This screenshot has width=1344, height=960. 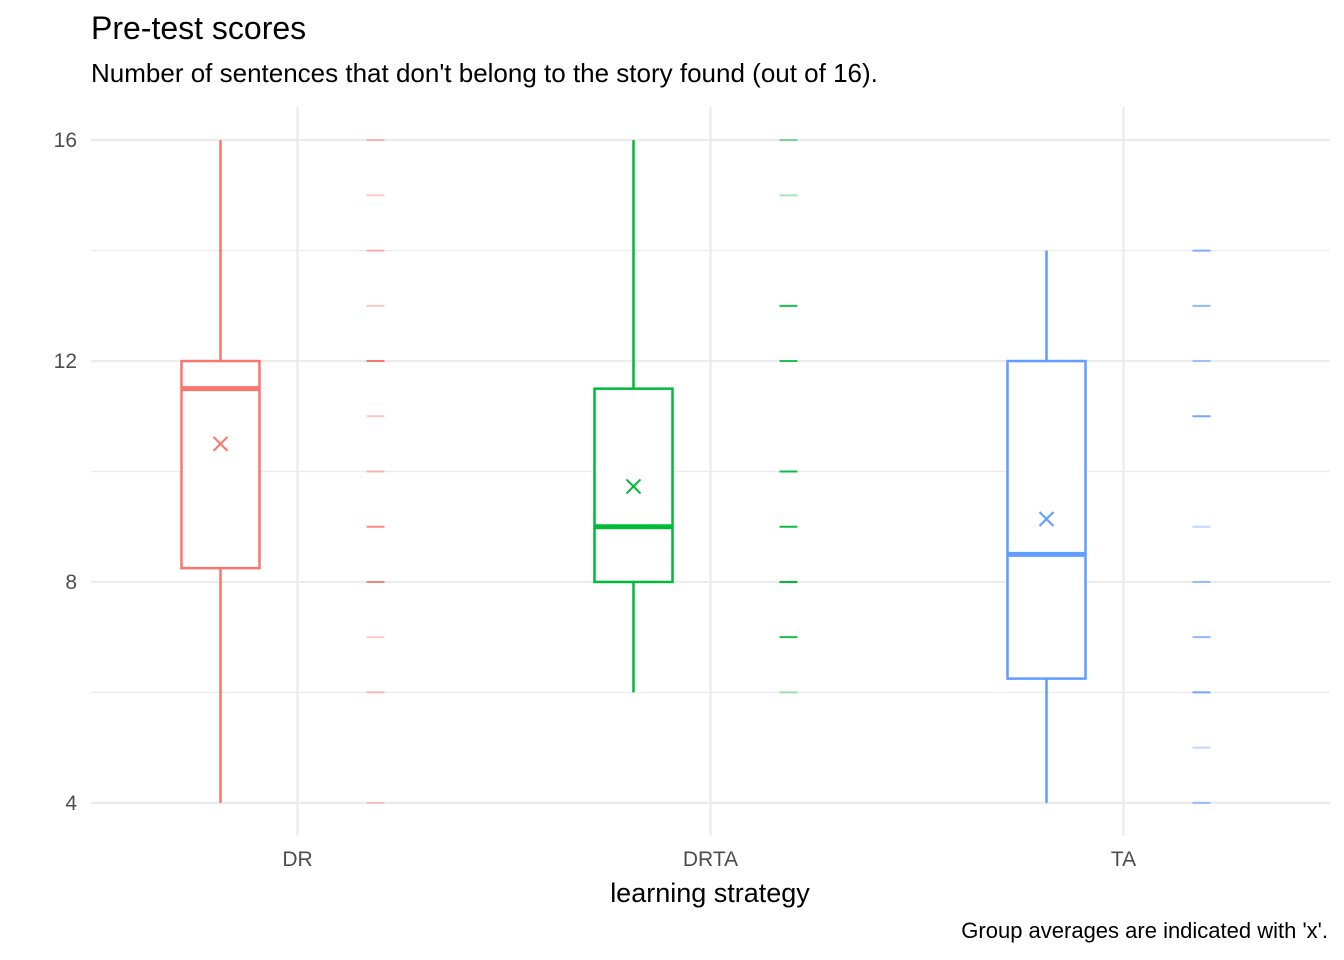 What do you see at coordinates (65, 140) in the screenshot?
I see `y-tick-label: 16` at bounding box center [65, 140].